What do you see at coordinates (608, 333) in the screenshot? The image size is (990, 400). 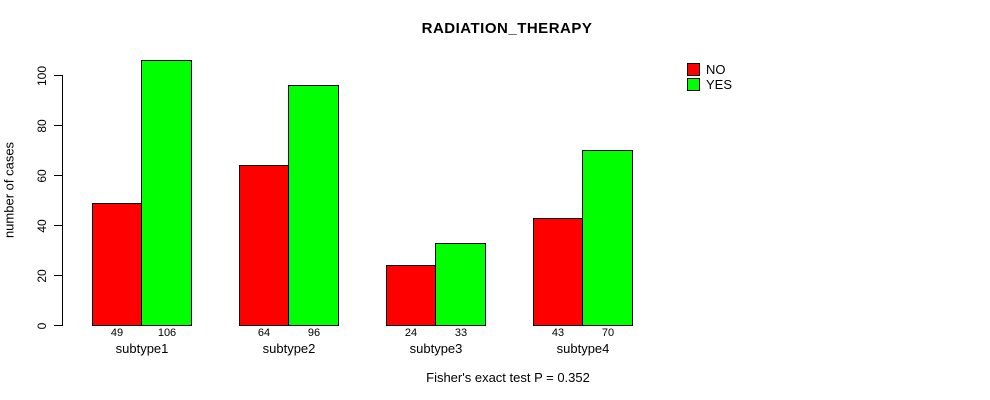 I see `bar-value-label: 70` at bounding box center [608, 333].